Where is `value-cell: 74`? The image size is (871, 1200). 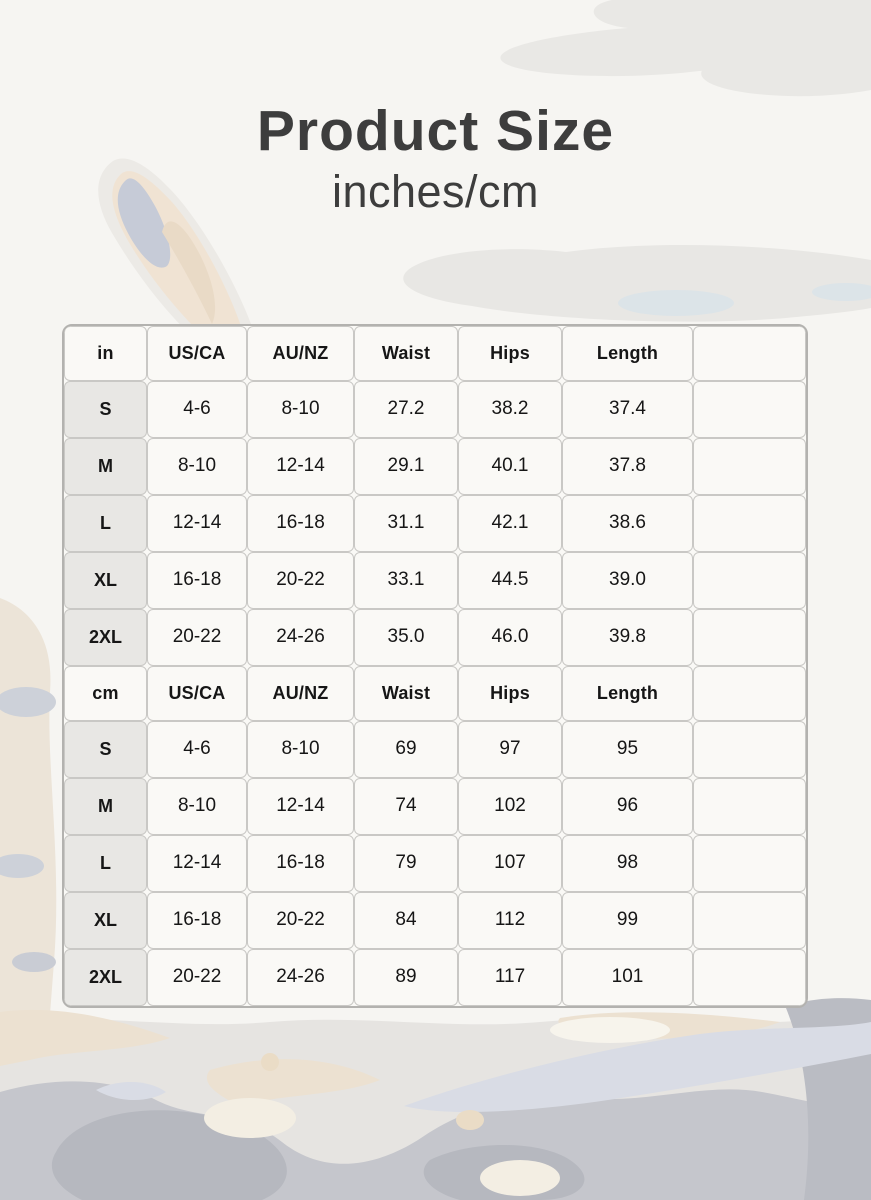 value-cell: 74 is located at coordinates (406, 806).